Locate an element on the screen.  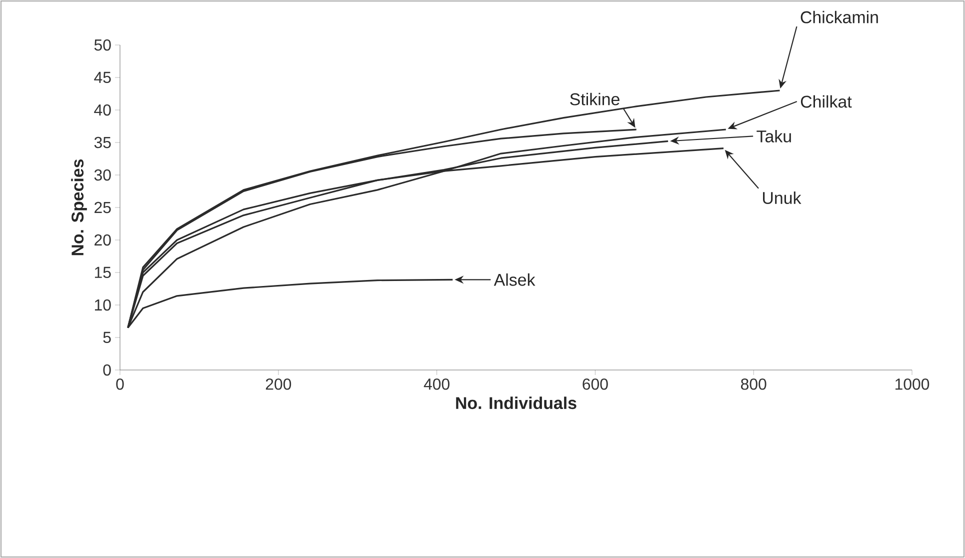
x-tick-label: 600 is located at coordinates (595, 384).